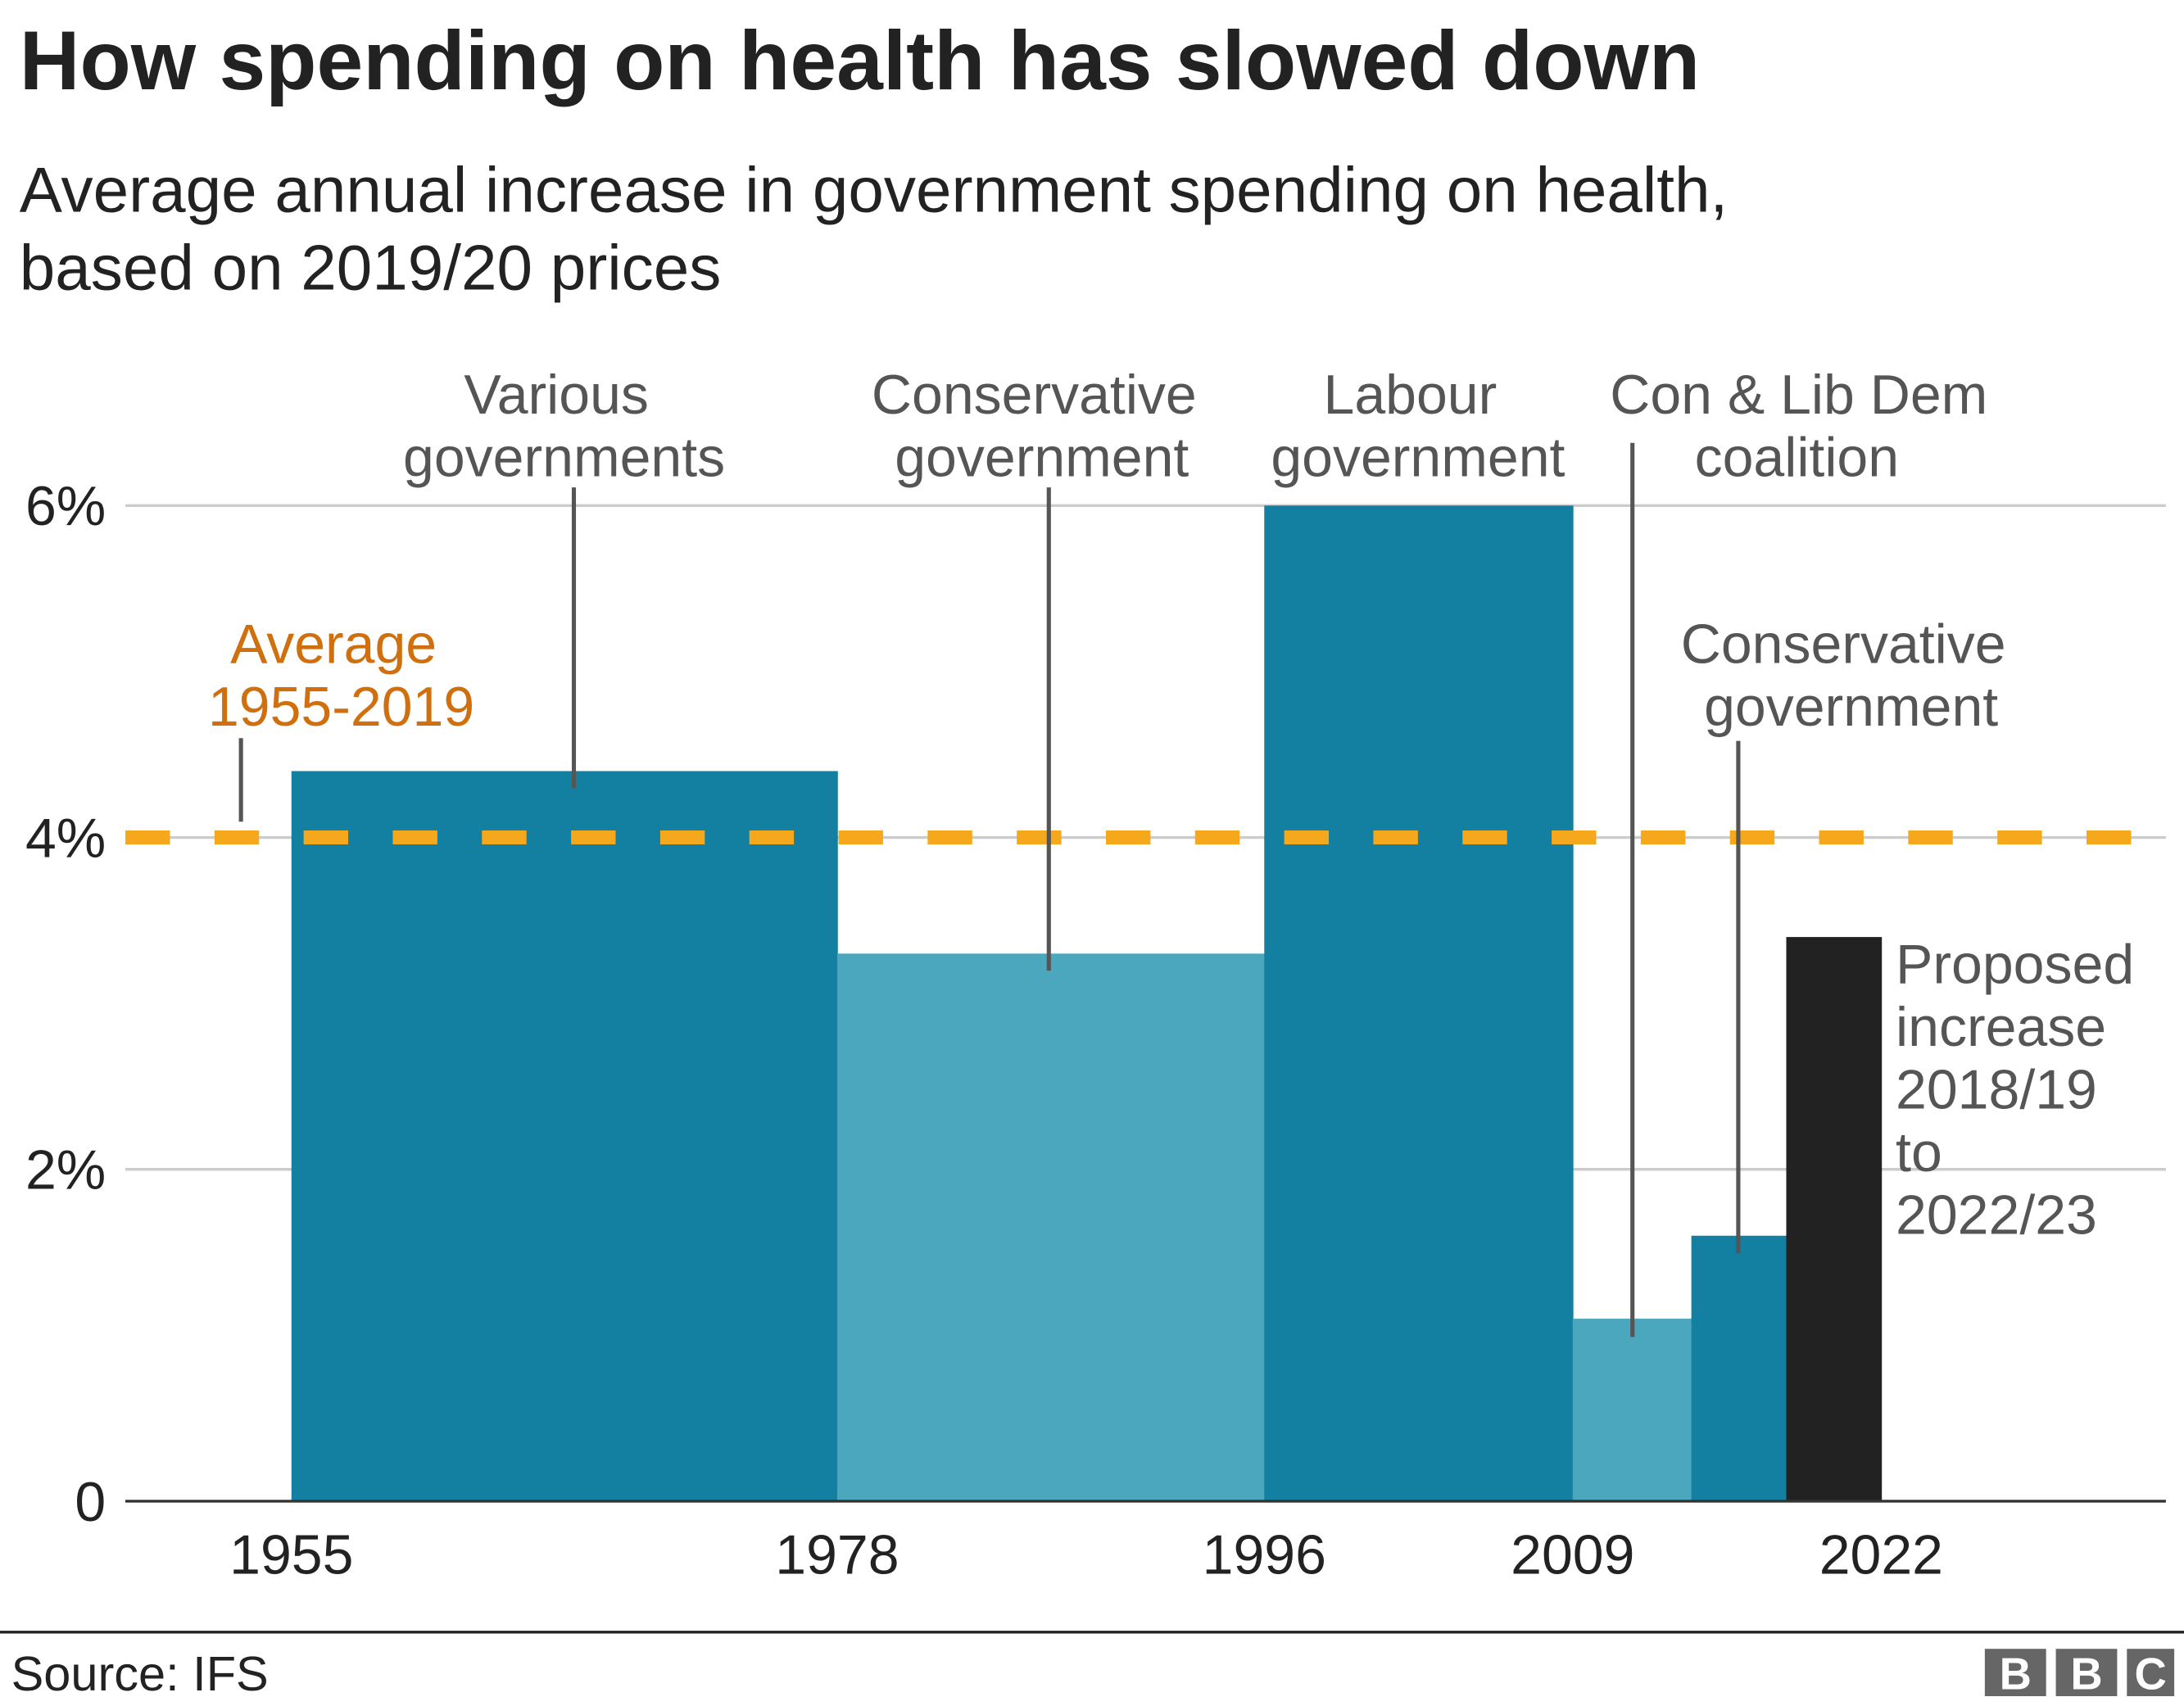 Image resolution: width=2184 pixels, height=1706 pixels. I want to click on x-tick-label: 2022, so click(1881, 1554).